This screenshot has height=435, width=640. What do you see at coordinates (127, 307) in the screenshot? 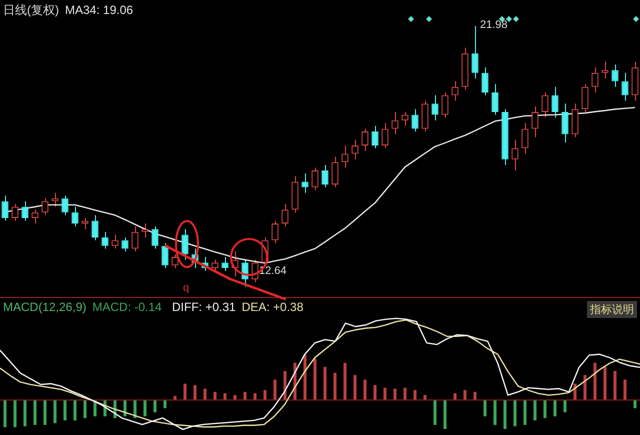
I see `text: MACD: -0.14` at bounding box center [127, 307].